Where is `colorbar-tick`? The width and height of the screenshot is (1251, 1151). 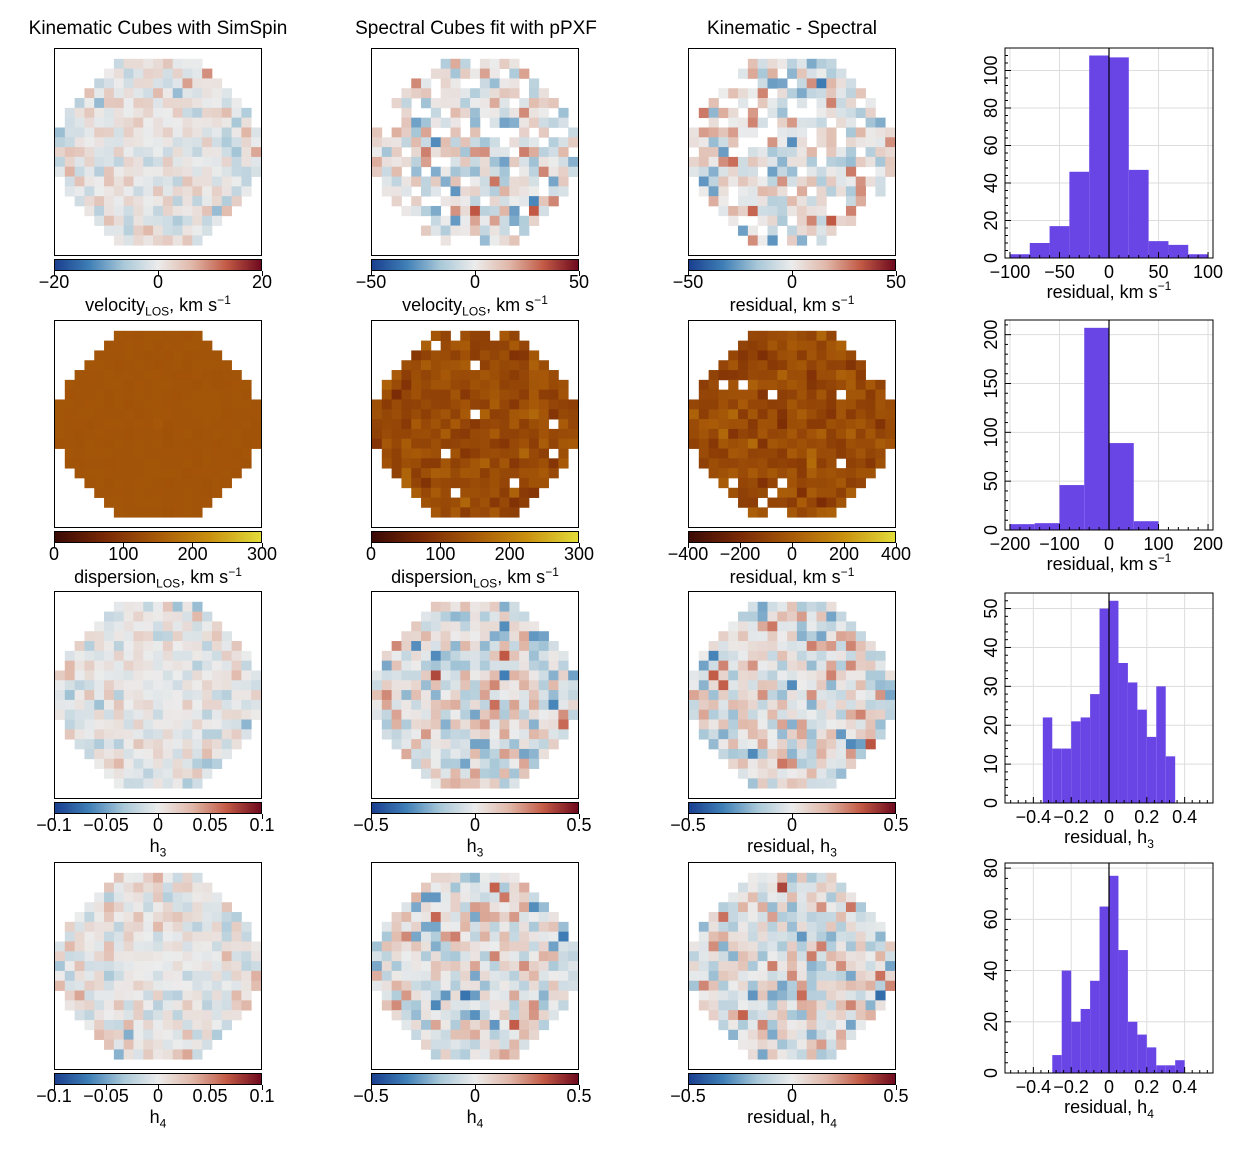
colorbar-tick is located at coordinates (193, 545).